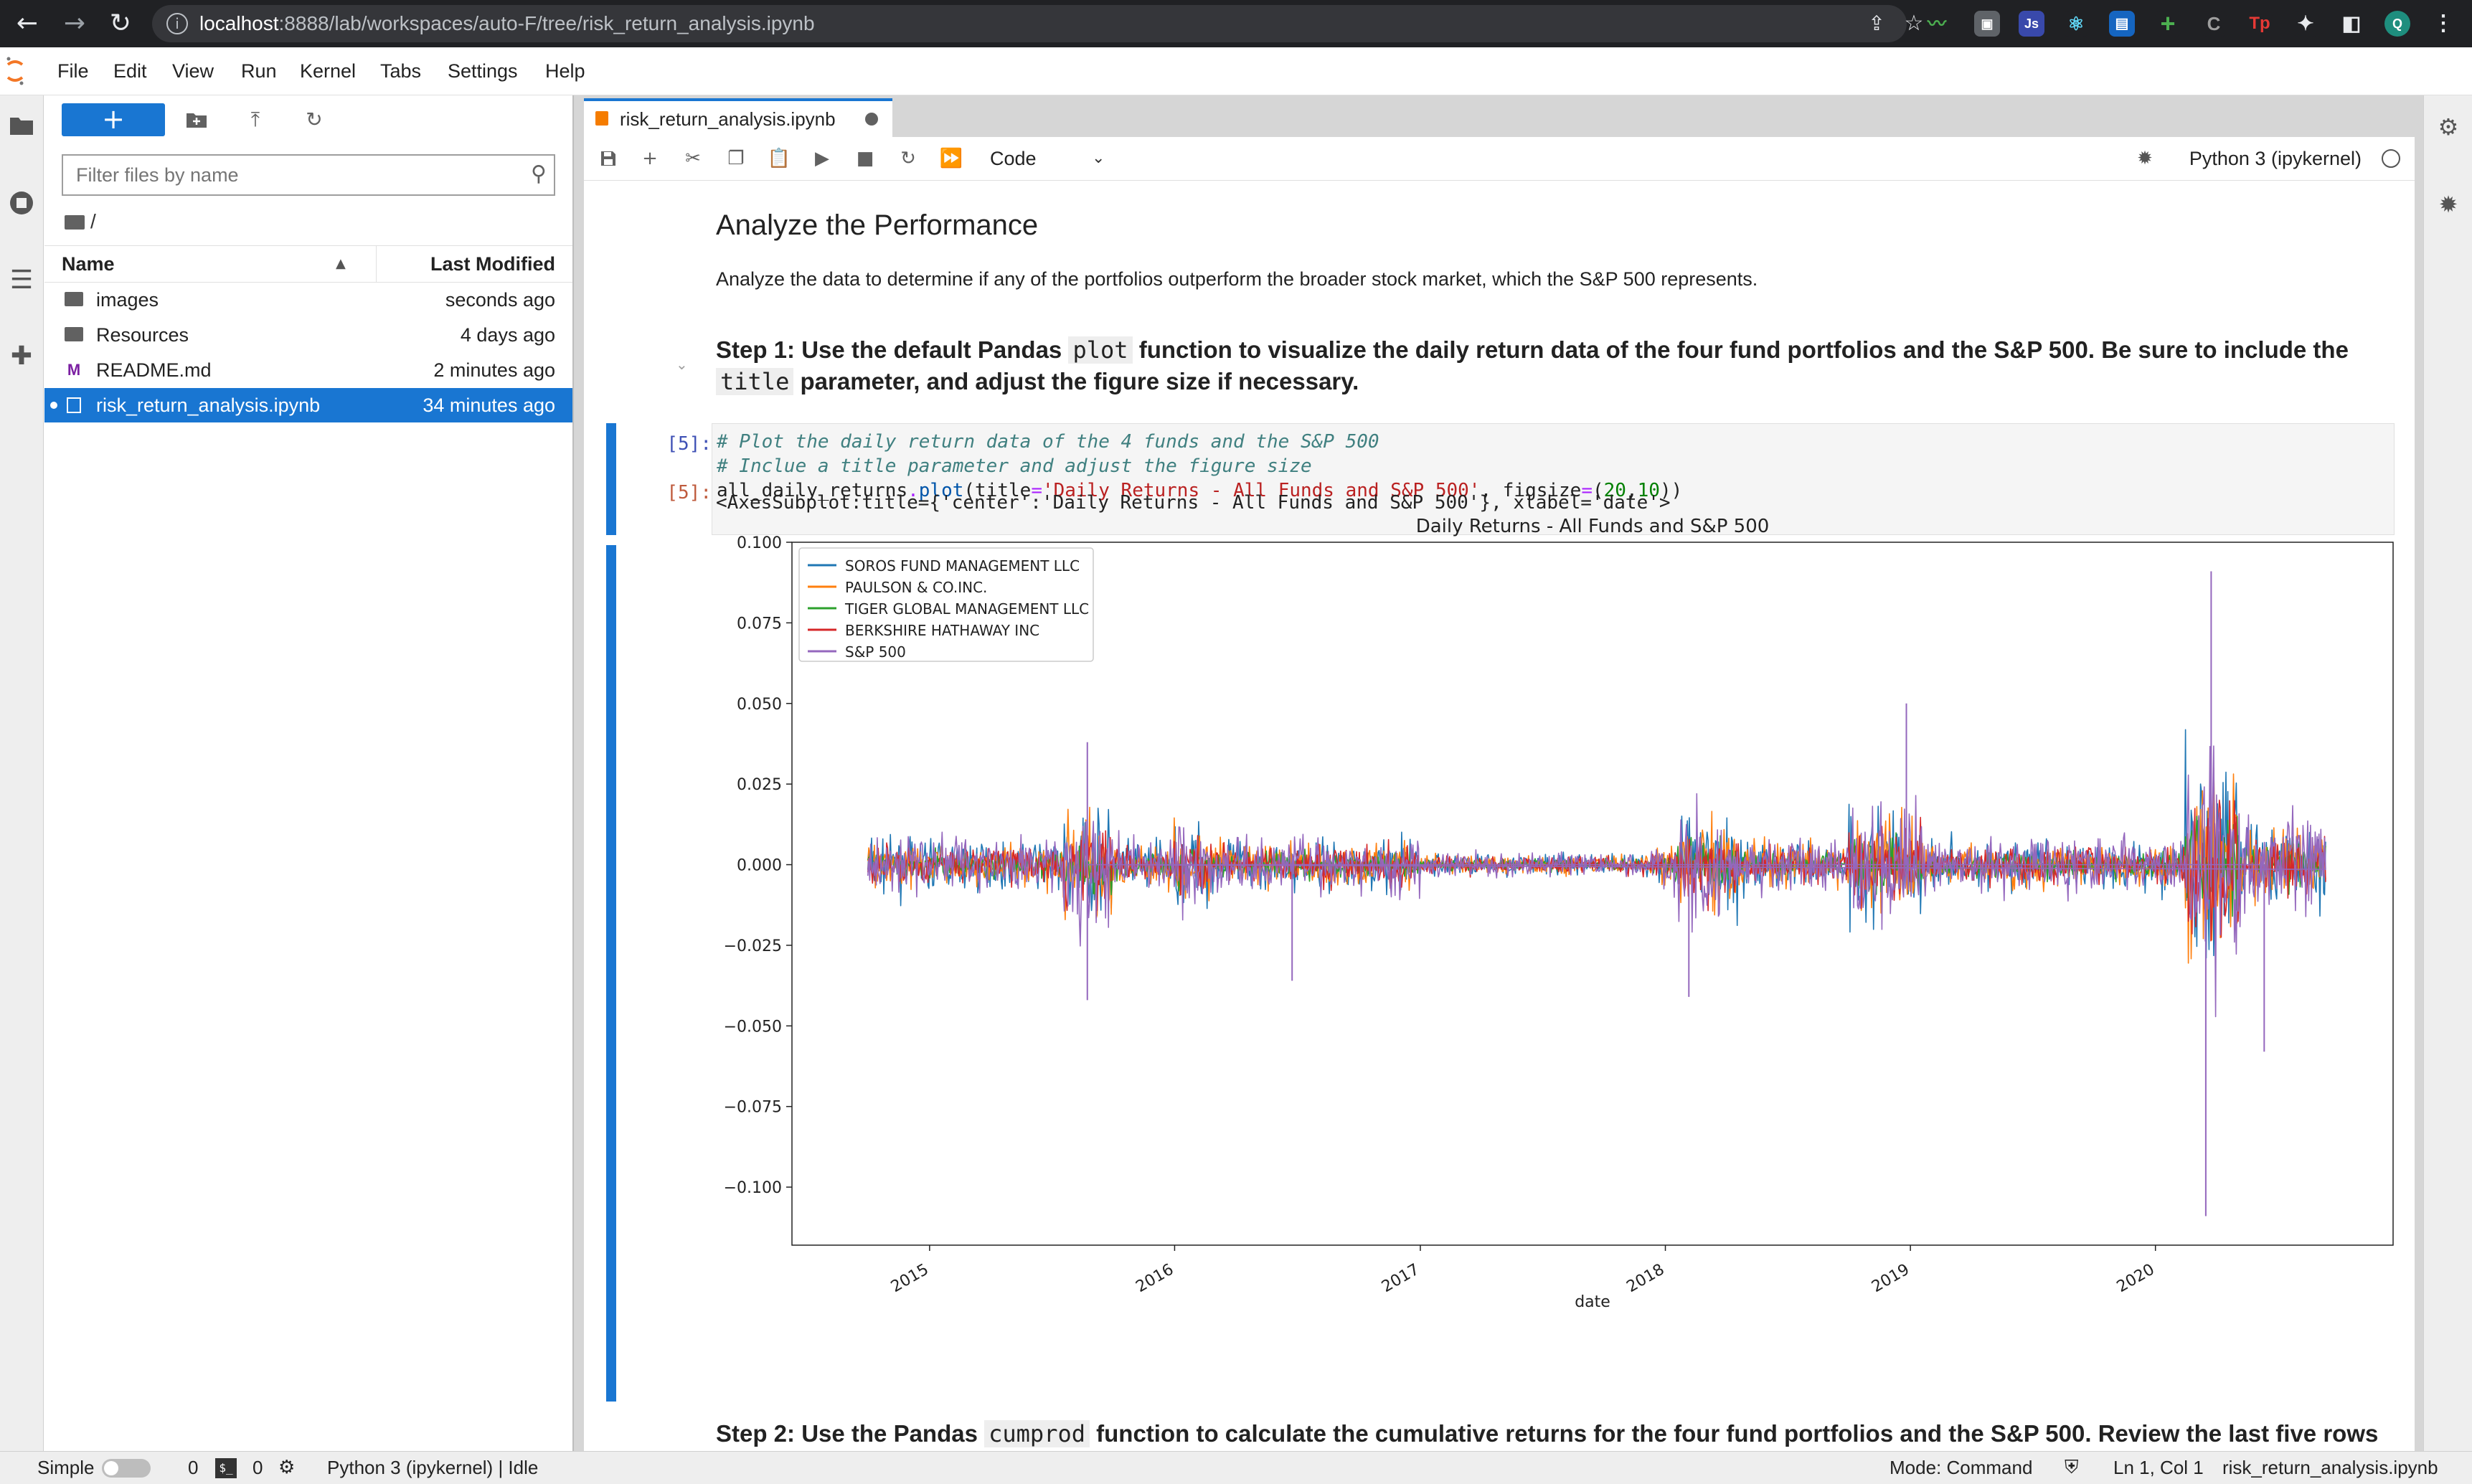 This screenshot has width=2472, height=1484. Describe the element at coordinates (2305, 24) in the screenshot. I see `extensions-puzzle-icon: ✦` at that location.